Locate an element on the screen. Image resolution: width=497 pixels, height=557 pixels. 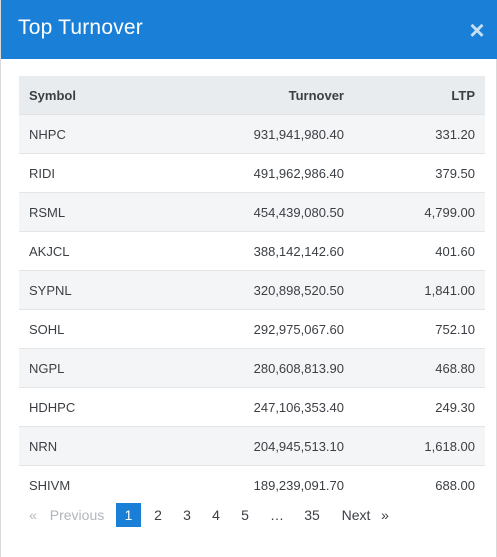
pagination-page-4: 4 is located at coordinates (216, 515).